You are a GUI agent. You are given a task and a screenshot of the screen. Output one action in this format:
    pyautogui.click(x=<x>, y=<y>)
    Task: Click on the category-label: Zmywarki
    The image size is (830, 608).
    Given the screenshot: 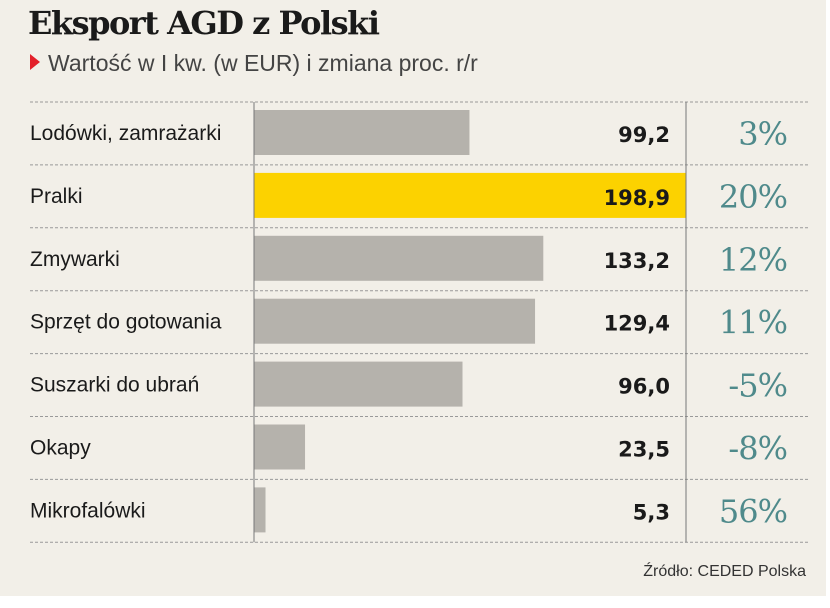 What is the action you would take?
    pyautogui.click(x=75, y=259)
    